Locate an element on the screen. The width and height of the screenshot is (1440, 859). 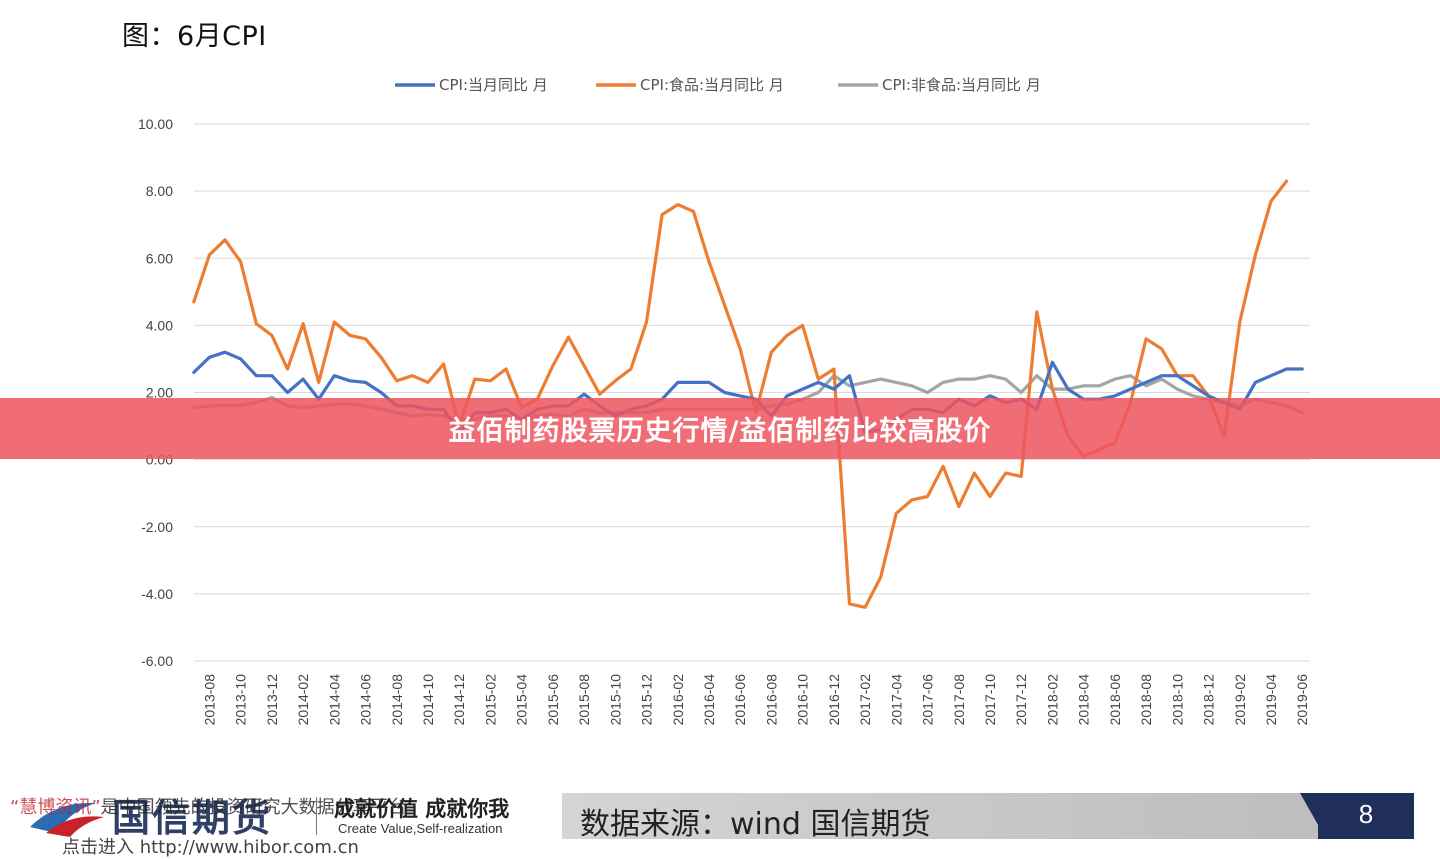
x-tick-label: 2015-06 is located at coordinates (553, 700).